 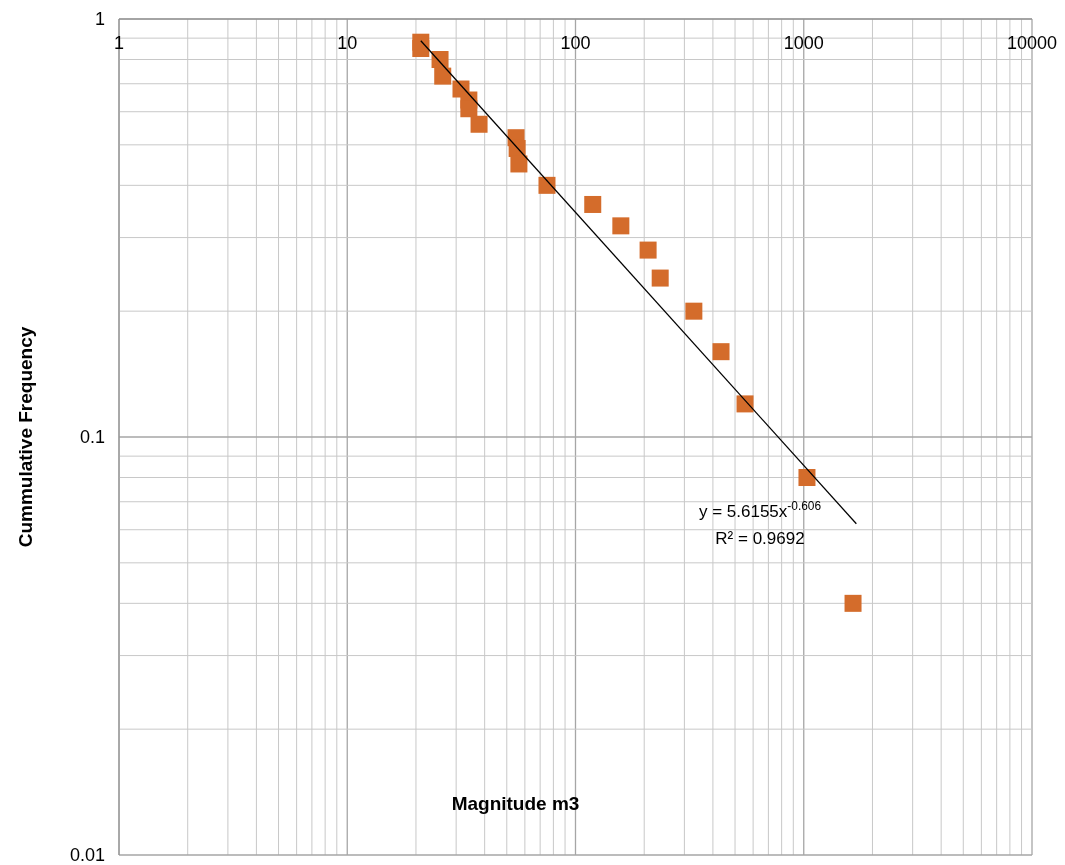 What do you see at coordinates (347, 43) in the screenshot?
I see `x-tick-label: 10` at bounding box center [347, 43].